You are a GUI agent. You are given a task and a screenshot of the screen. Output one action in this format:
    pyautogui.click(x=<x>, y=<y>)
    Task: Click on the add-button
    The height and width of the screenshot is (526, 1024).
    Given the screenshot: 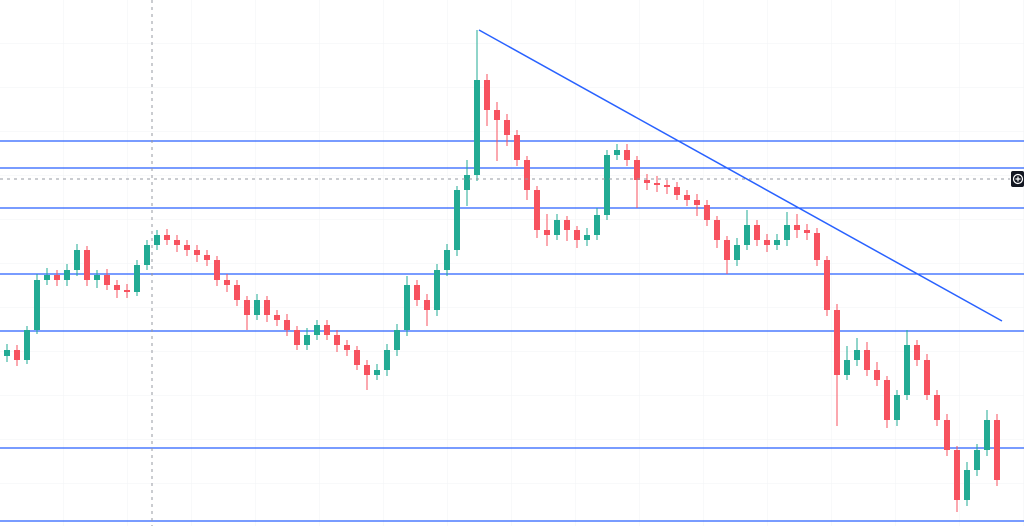 What is the action you would take?
    pyautogui.click(x=1017, y=179)
    